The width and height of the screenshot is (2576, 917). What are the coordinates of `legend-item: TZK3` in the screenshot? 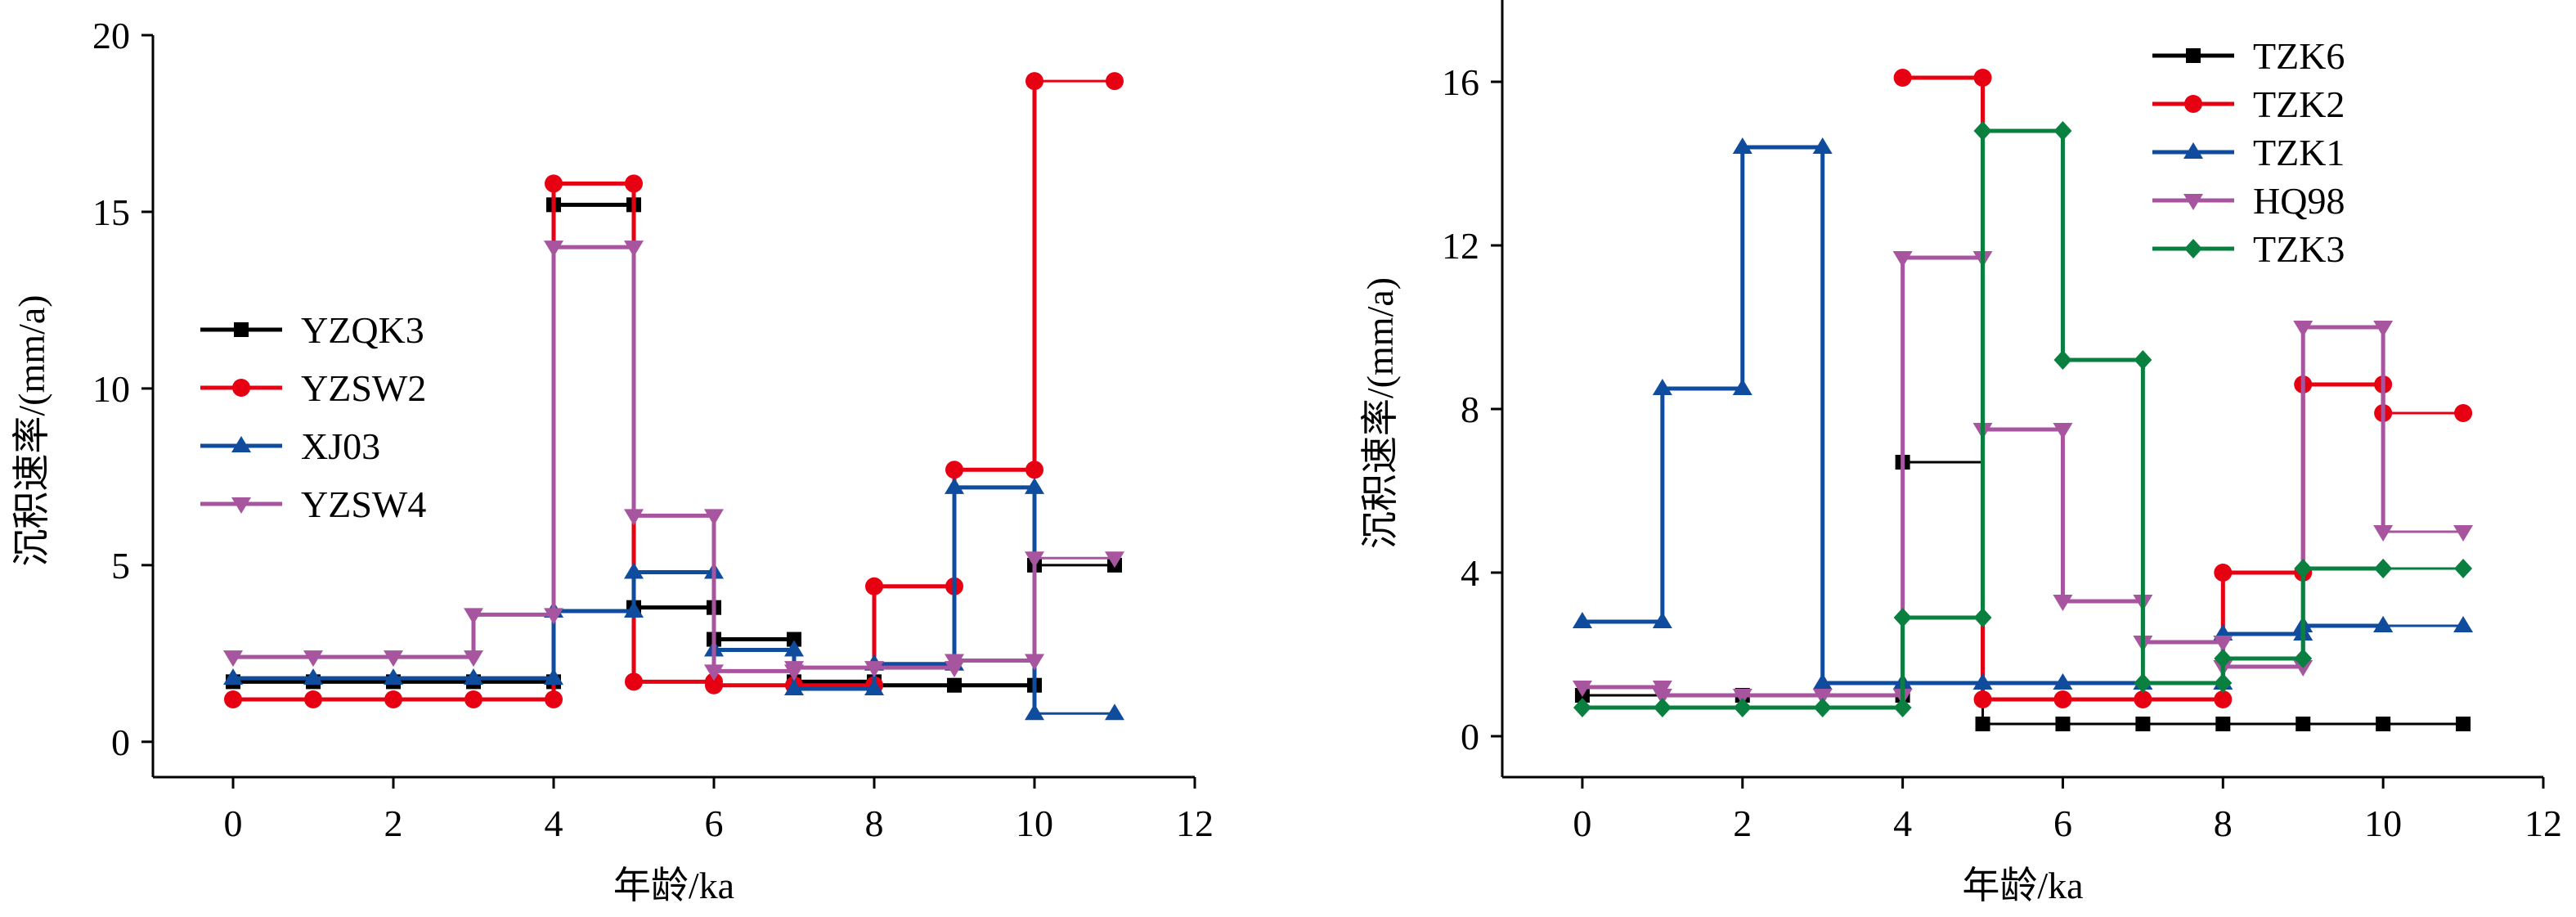 It's located at (2248, 249).